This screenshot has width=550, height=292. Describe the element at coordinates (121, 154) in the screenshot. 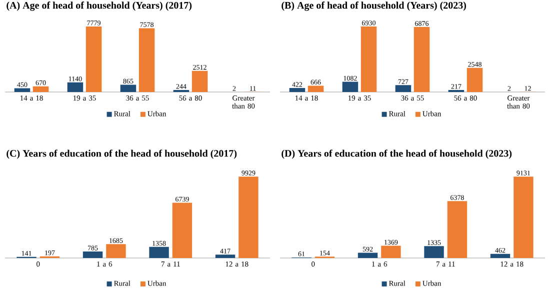

I see `chart-title: (C) Years of education of the head of household (2017)` at that location.